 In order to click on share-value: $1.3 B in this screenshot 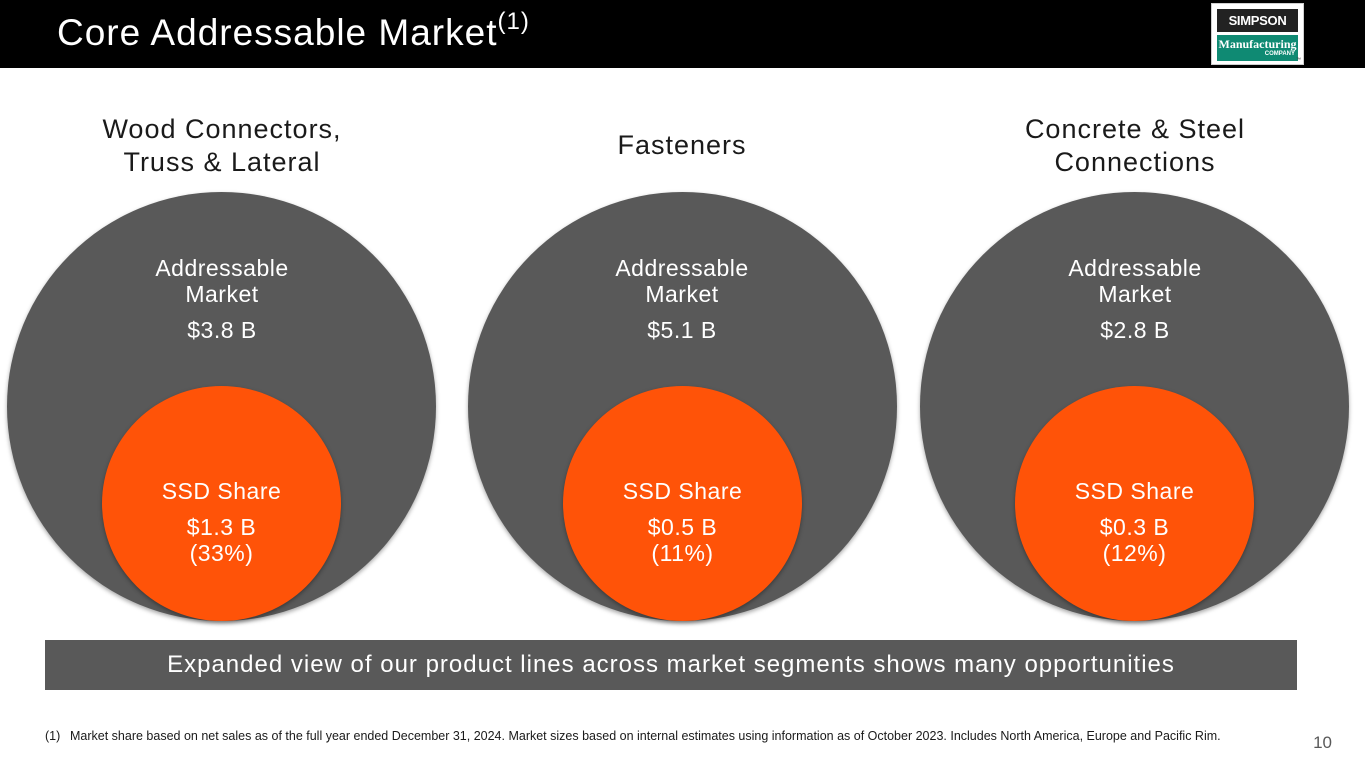, I will do `click(221, 527)`.